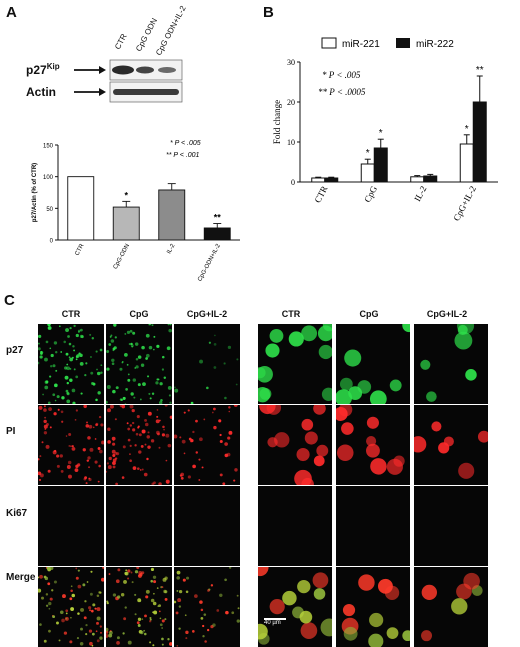 The height and width of the screenshot is (647, 520). Describe the element at coordinates (171, 249) in the screenshot. I see `chart-a-x-tick-label: IL-2` at that location.